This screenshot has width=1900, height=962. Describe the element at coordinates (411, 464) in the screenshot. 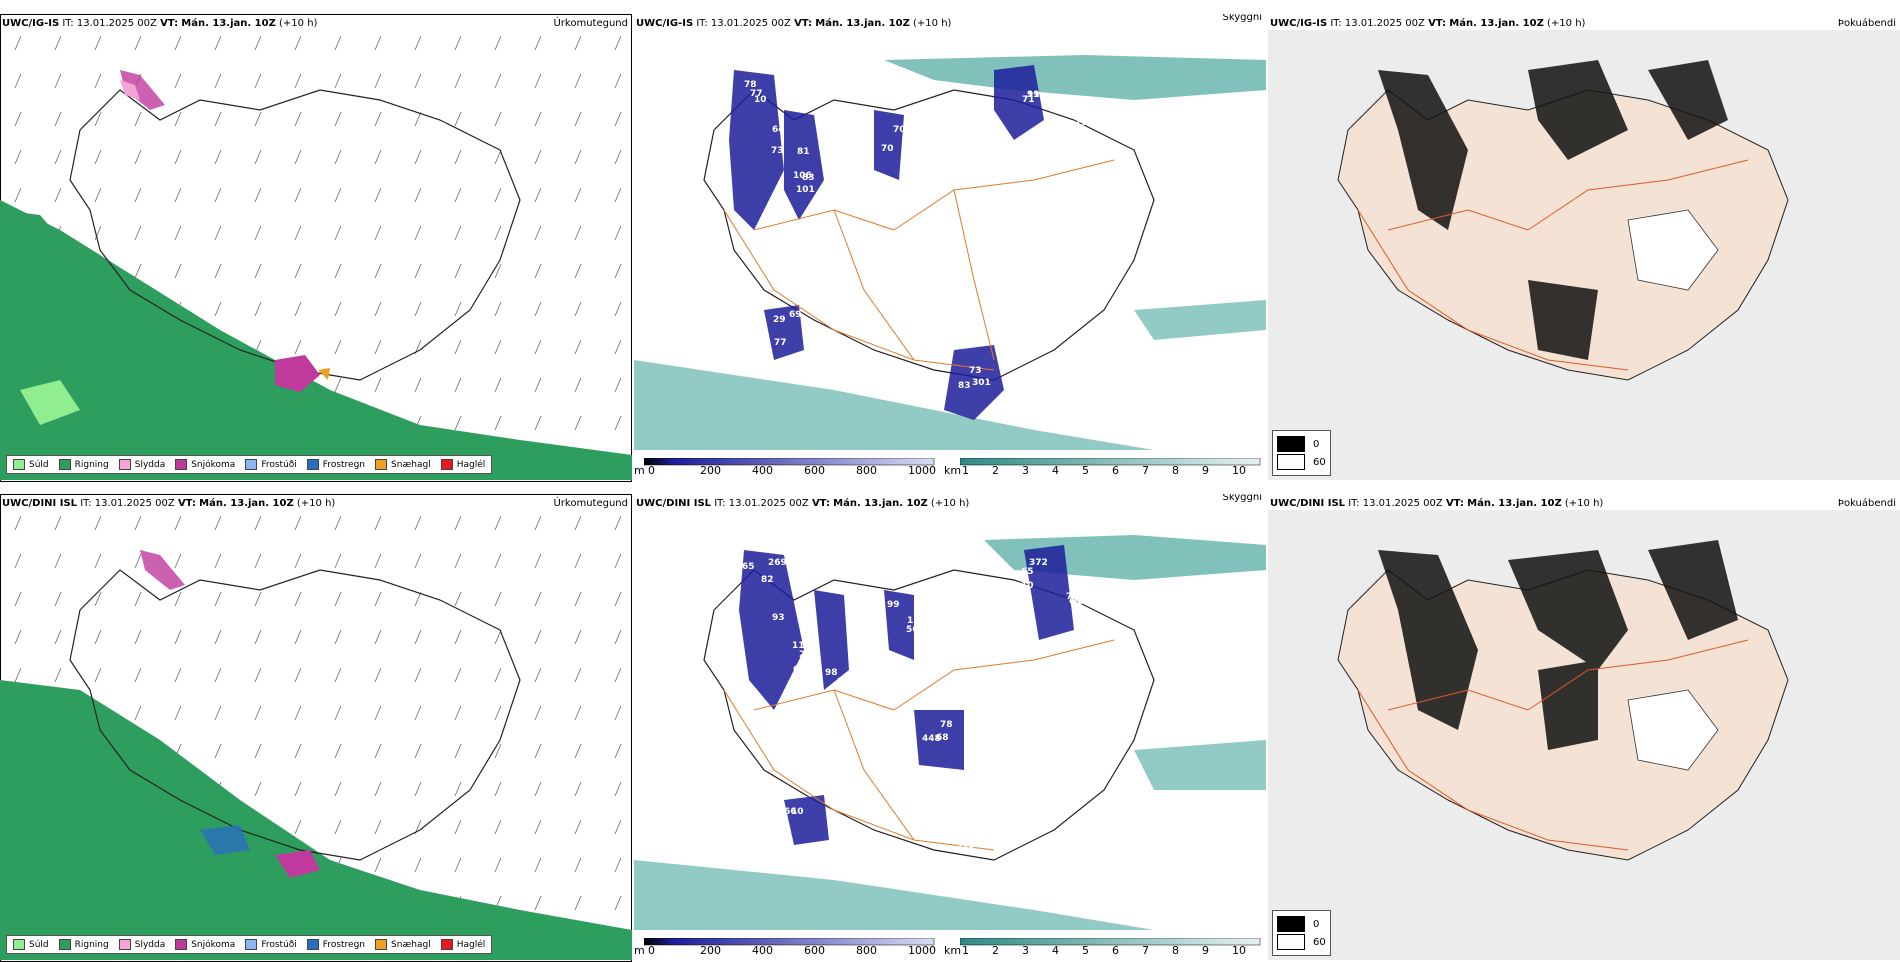

I see `legend-label: Snæhagl` at that location.